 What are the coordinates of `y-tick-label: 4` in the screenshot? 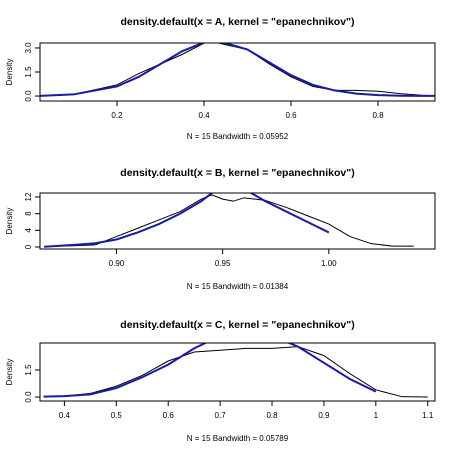 It's located at (28, 230).